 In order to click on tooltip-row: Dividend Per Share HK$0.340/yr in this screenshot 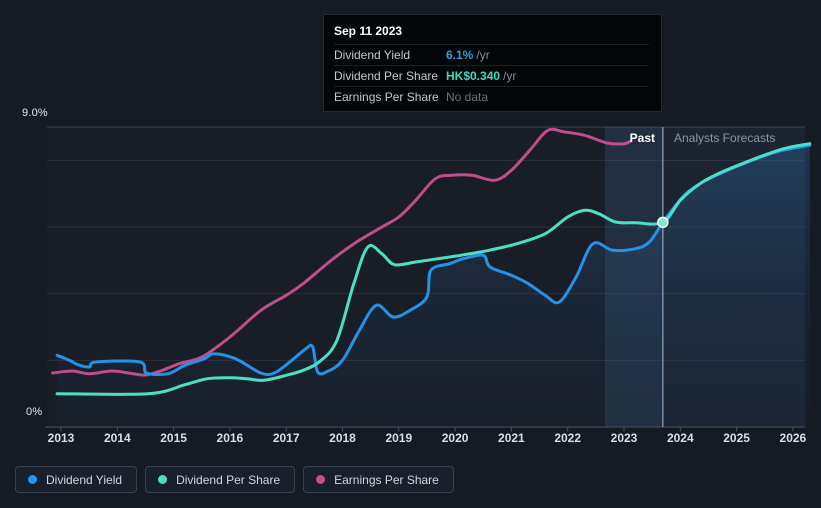, I will do `click(491, 75)`.